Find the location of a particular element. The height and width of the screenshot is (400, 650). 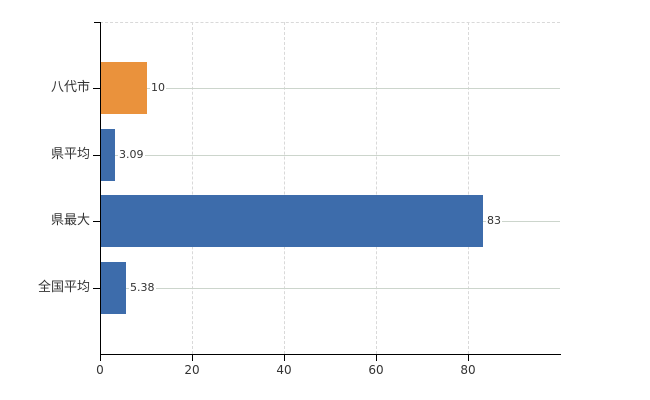

x-axis-line is located at coordinates (330, 354).